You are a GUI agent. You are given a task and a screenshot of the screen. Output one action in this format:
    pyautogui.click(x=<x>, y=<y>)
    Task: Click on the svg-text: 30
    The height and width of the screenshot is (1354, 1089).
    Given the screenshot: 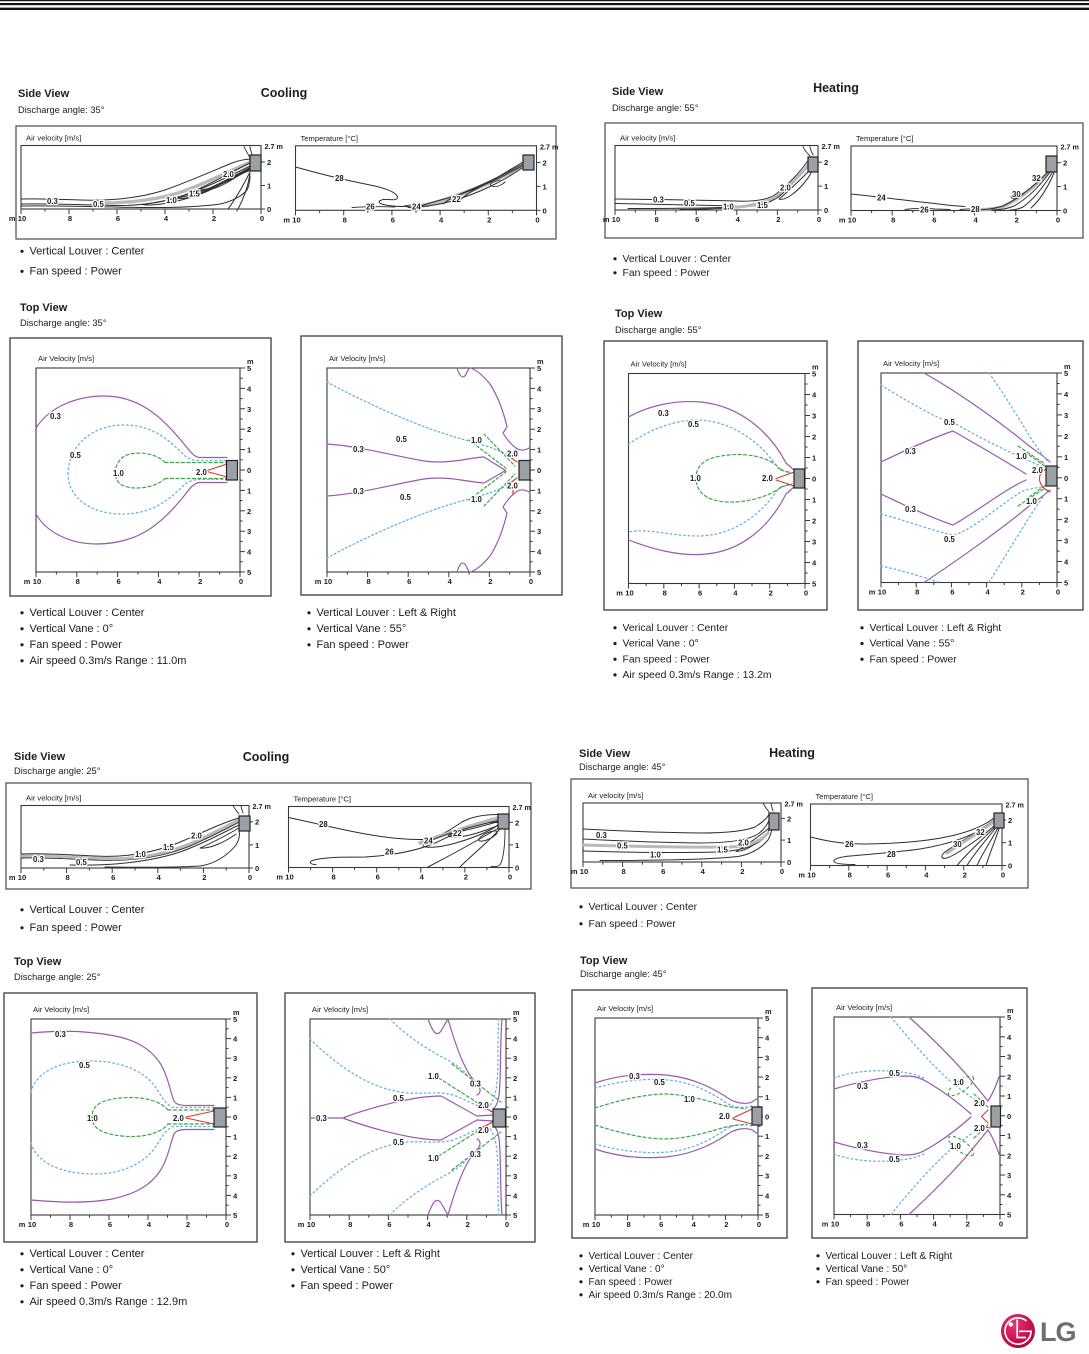 What is the action you would take?
    pyautogui.click(x=957, y=844)
    